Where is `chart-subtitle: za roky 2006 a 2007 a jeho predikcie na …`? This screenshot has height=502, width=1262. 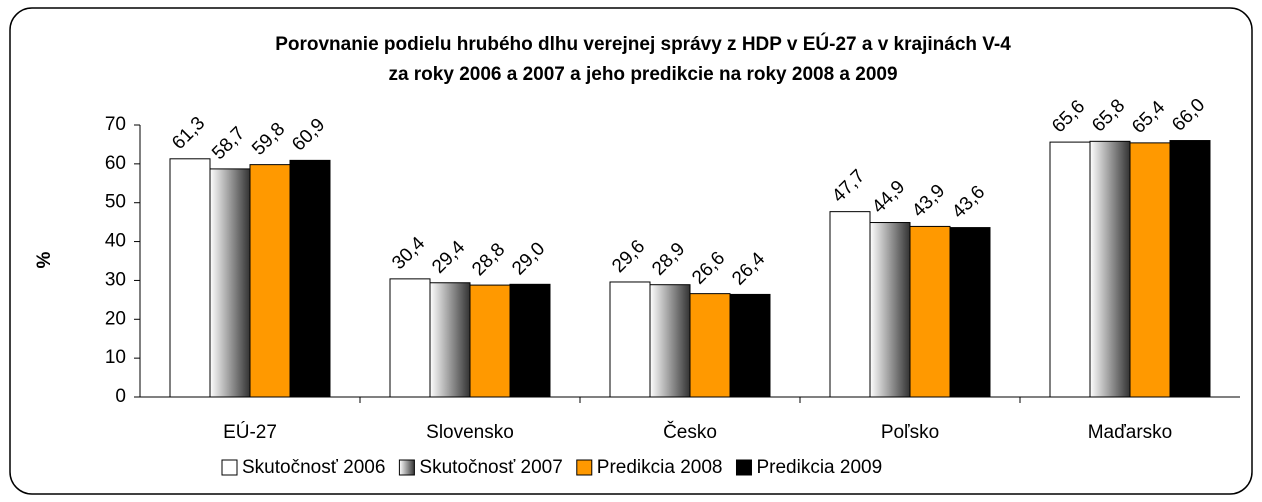
chart-subtitle: za roky 2006 a 2007 a jeho predikcie na … is located at coordinates (642, 74).